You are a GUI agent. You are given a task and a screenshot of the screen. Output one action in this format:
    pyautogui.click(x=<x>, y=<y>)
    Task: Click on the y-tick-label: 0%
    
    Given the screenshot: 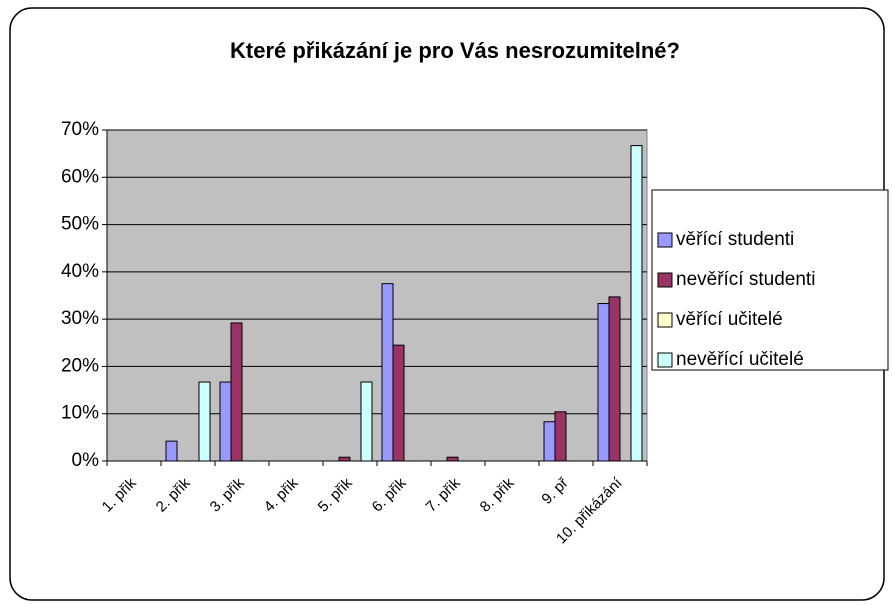 What is the action you would take?
    pyautogui.click(x=86, y=460)
    